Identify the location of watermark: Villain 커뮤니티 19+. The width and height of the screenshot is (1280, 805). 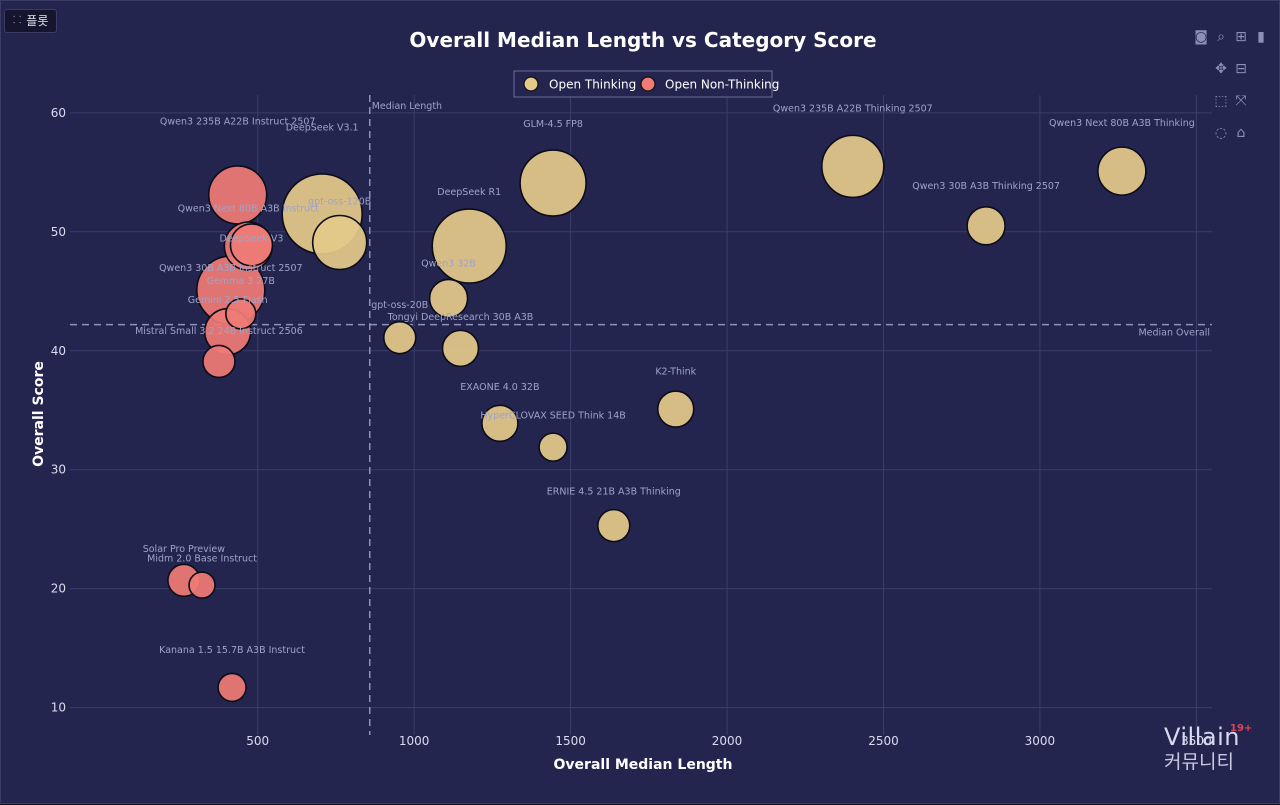
(1208, 748).